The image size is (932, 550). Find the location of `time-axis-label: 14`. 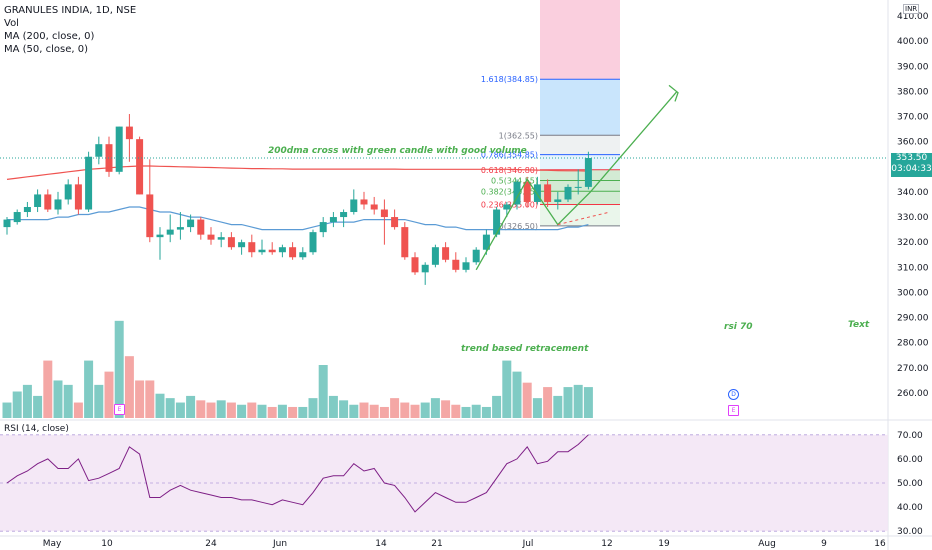

time-axis-label: 14 is located at coordinates (381, 544).